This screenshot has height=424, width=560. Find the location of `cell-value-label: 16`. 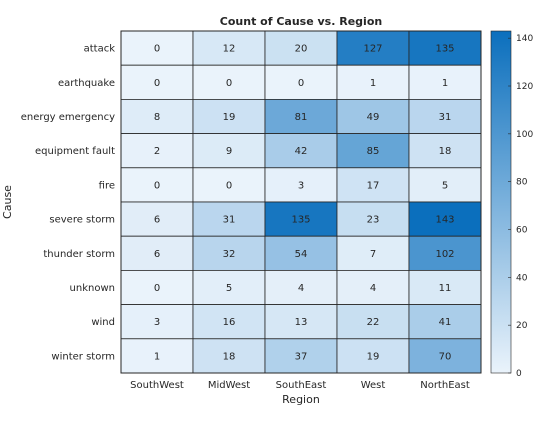

cell-value-label: 16 is located at coordinates (229, 322).